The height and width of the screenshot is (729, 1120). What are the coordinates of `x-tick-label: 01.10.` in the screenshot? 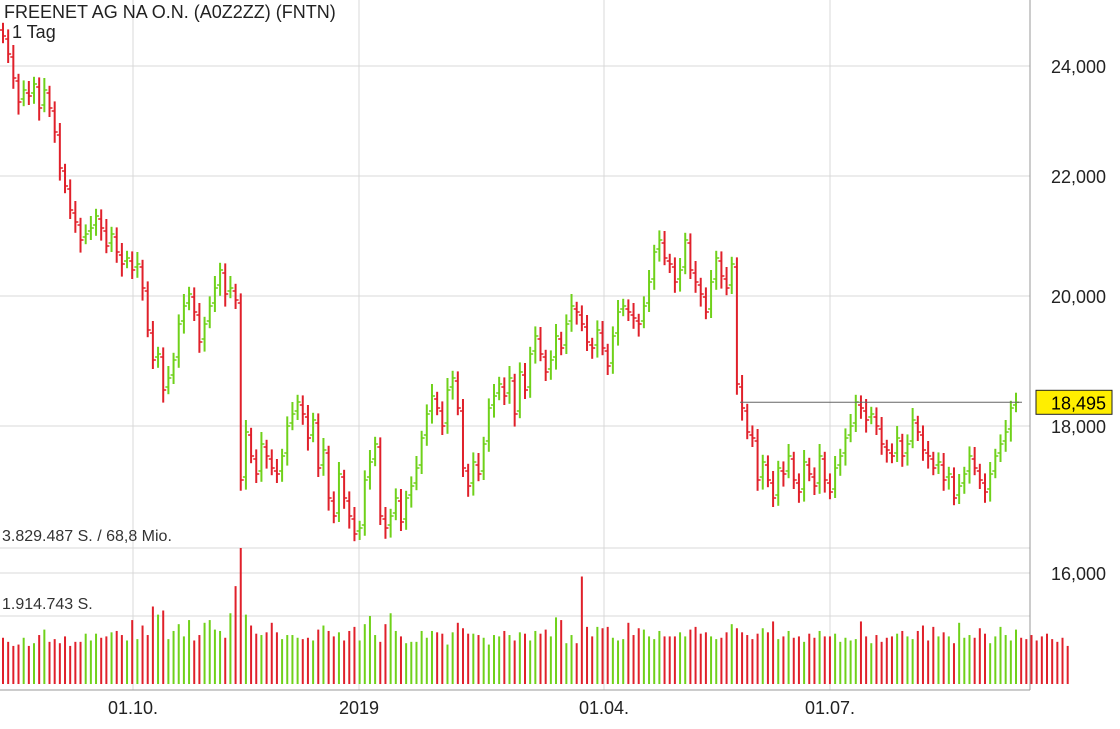 It's located at (133, 708).